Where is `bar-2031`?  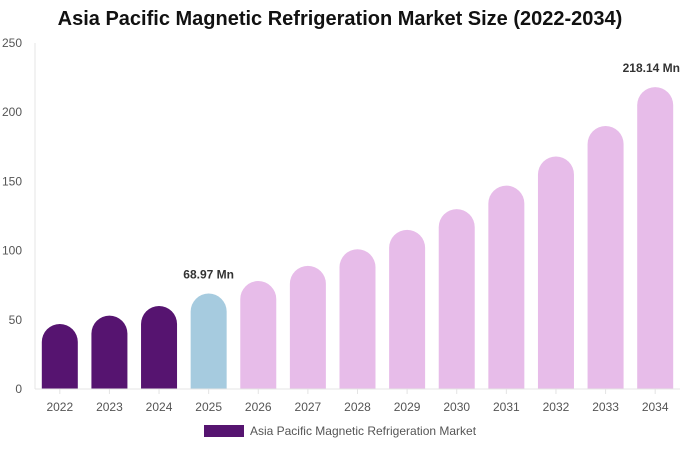
bar-2031 is located at coordinates (506, 287).